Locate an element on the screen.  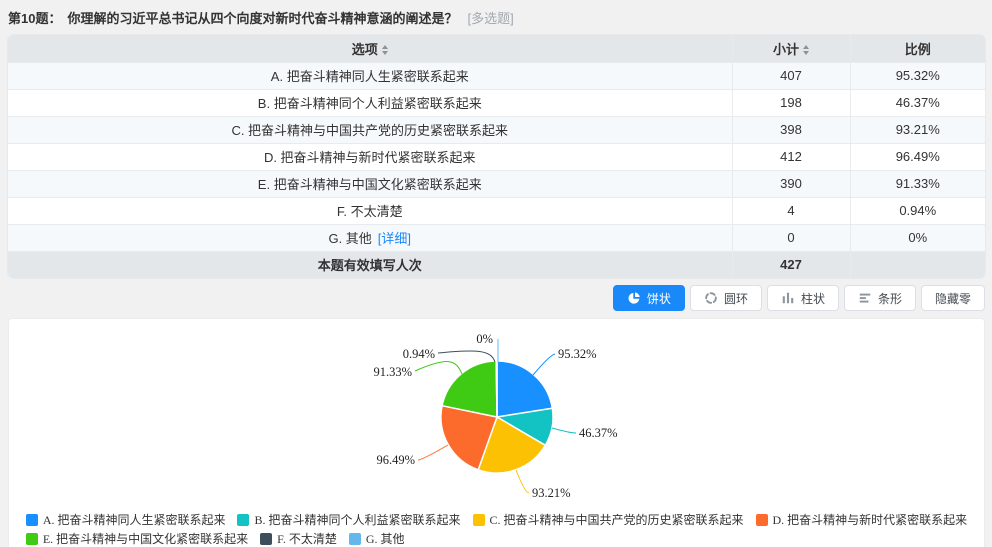
chart-type-button-pie: 饼状 is located at coordinates (648, 298).